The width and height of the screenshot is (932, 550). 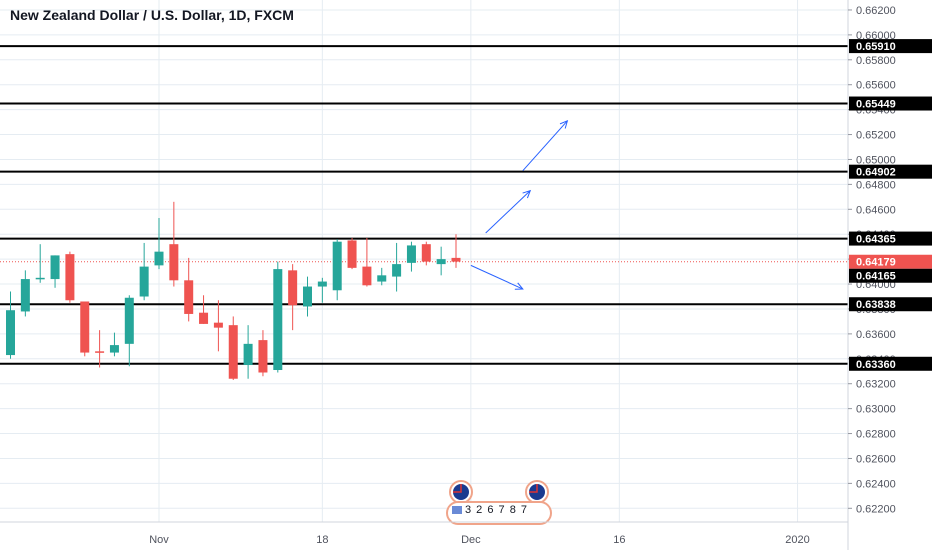 I want to click on y-tick-label: 0.62800, so click(x=876, y=435).